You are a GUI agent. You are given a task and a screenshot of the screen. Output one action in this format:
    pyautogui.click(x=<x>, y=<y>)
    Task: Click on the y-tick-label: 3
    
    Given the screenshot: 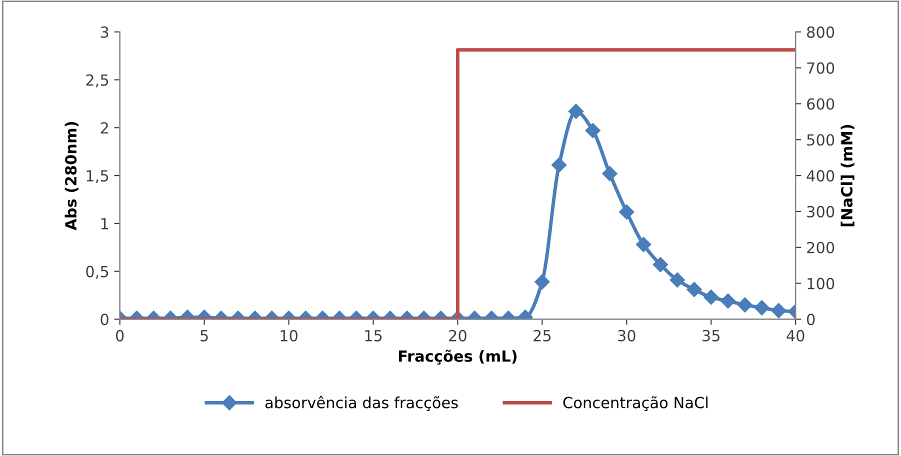 What is the action you would take?
    pyautogui.click(x=104, y=32)
    